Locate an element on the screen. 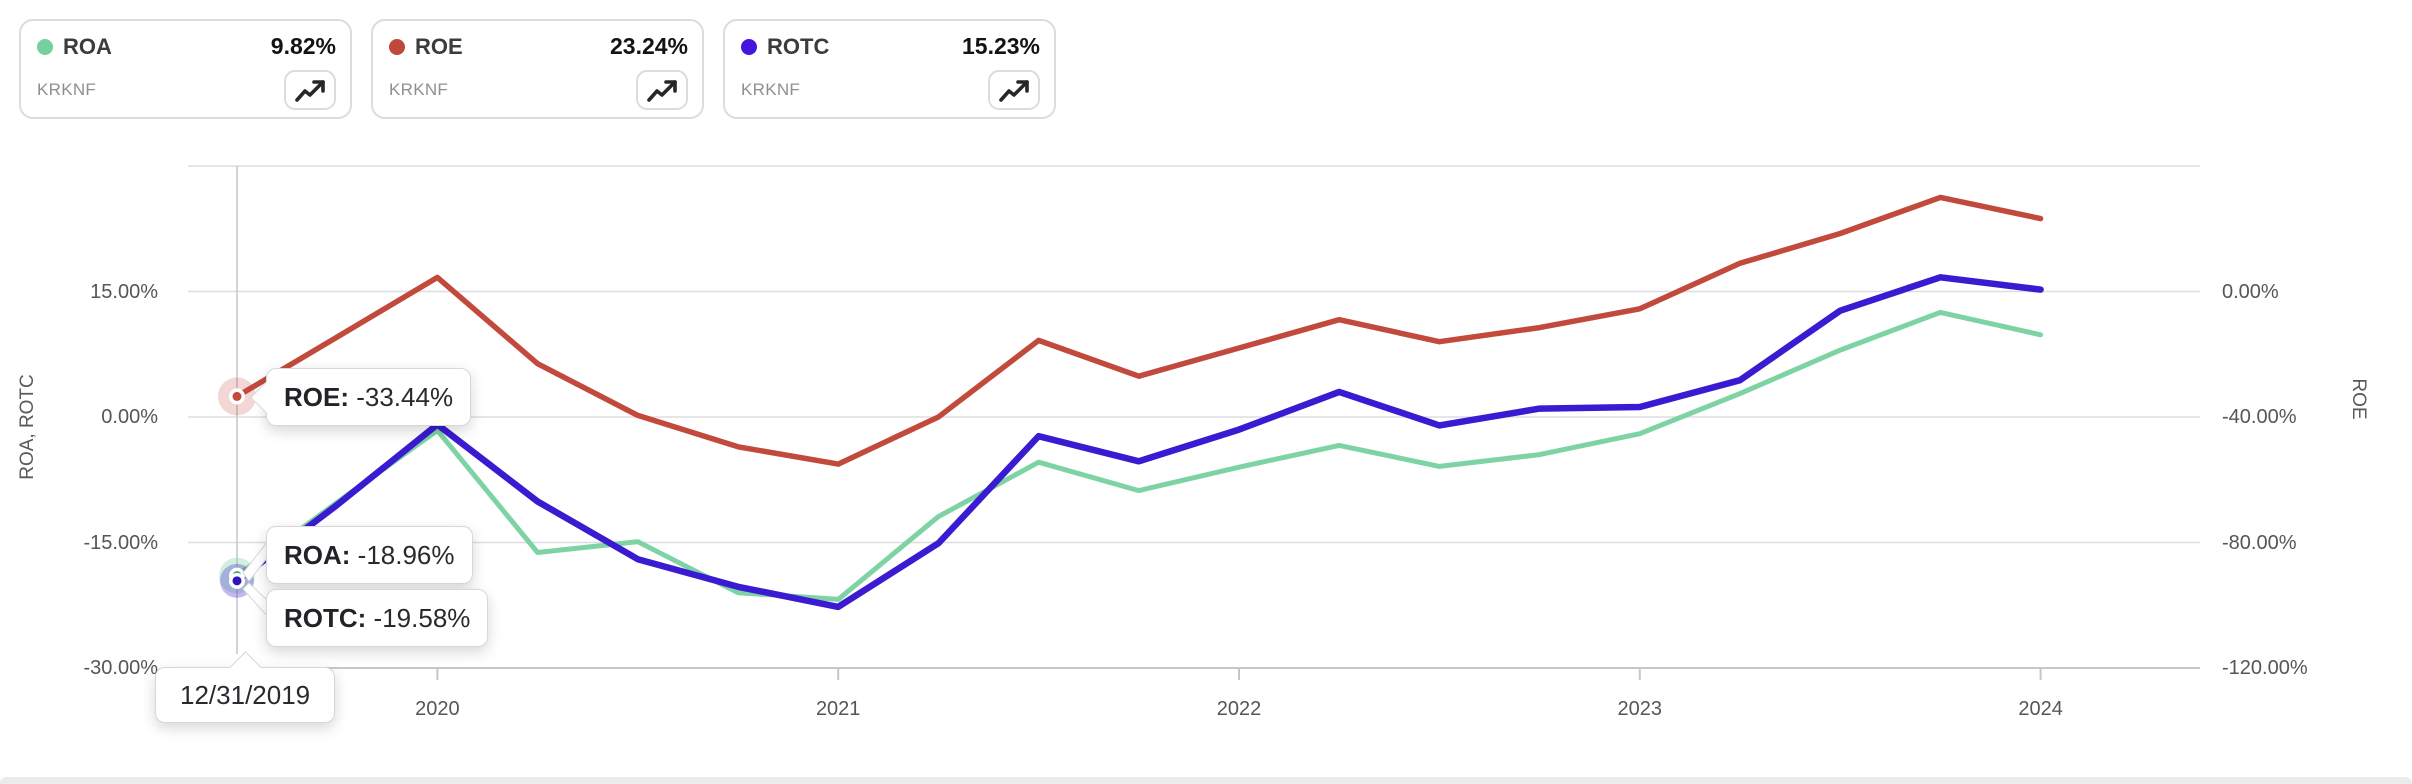 This screenshot has width=2412, height=784. left-axis-tick-label: 0.00% is located at coordinates (129, 417).